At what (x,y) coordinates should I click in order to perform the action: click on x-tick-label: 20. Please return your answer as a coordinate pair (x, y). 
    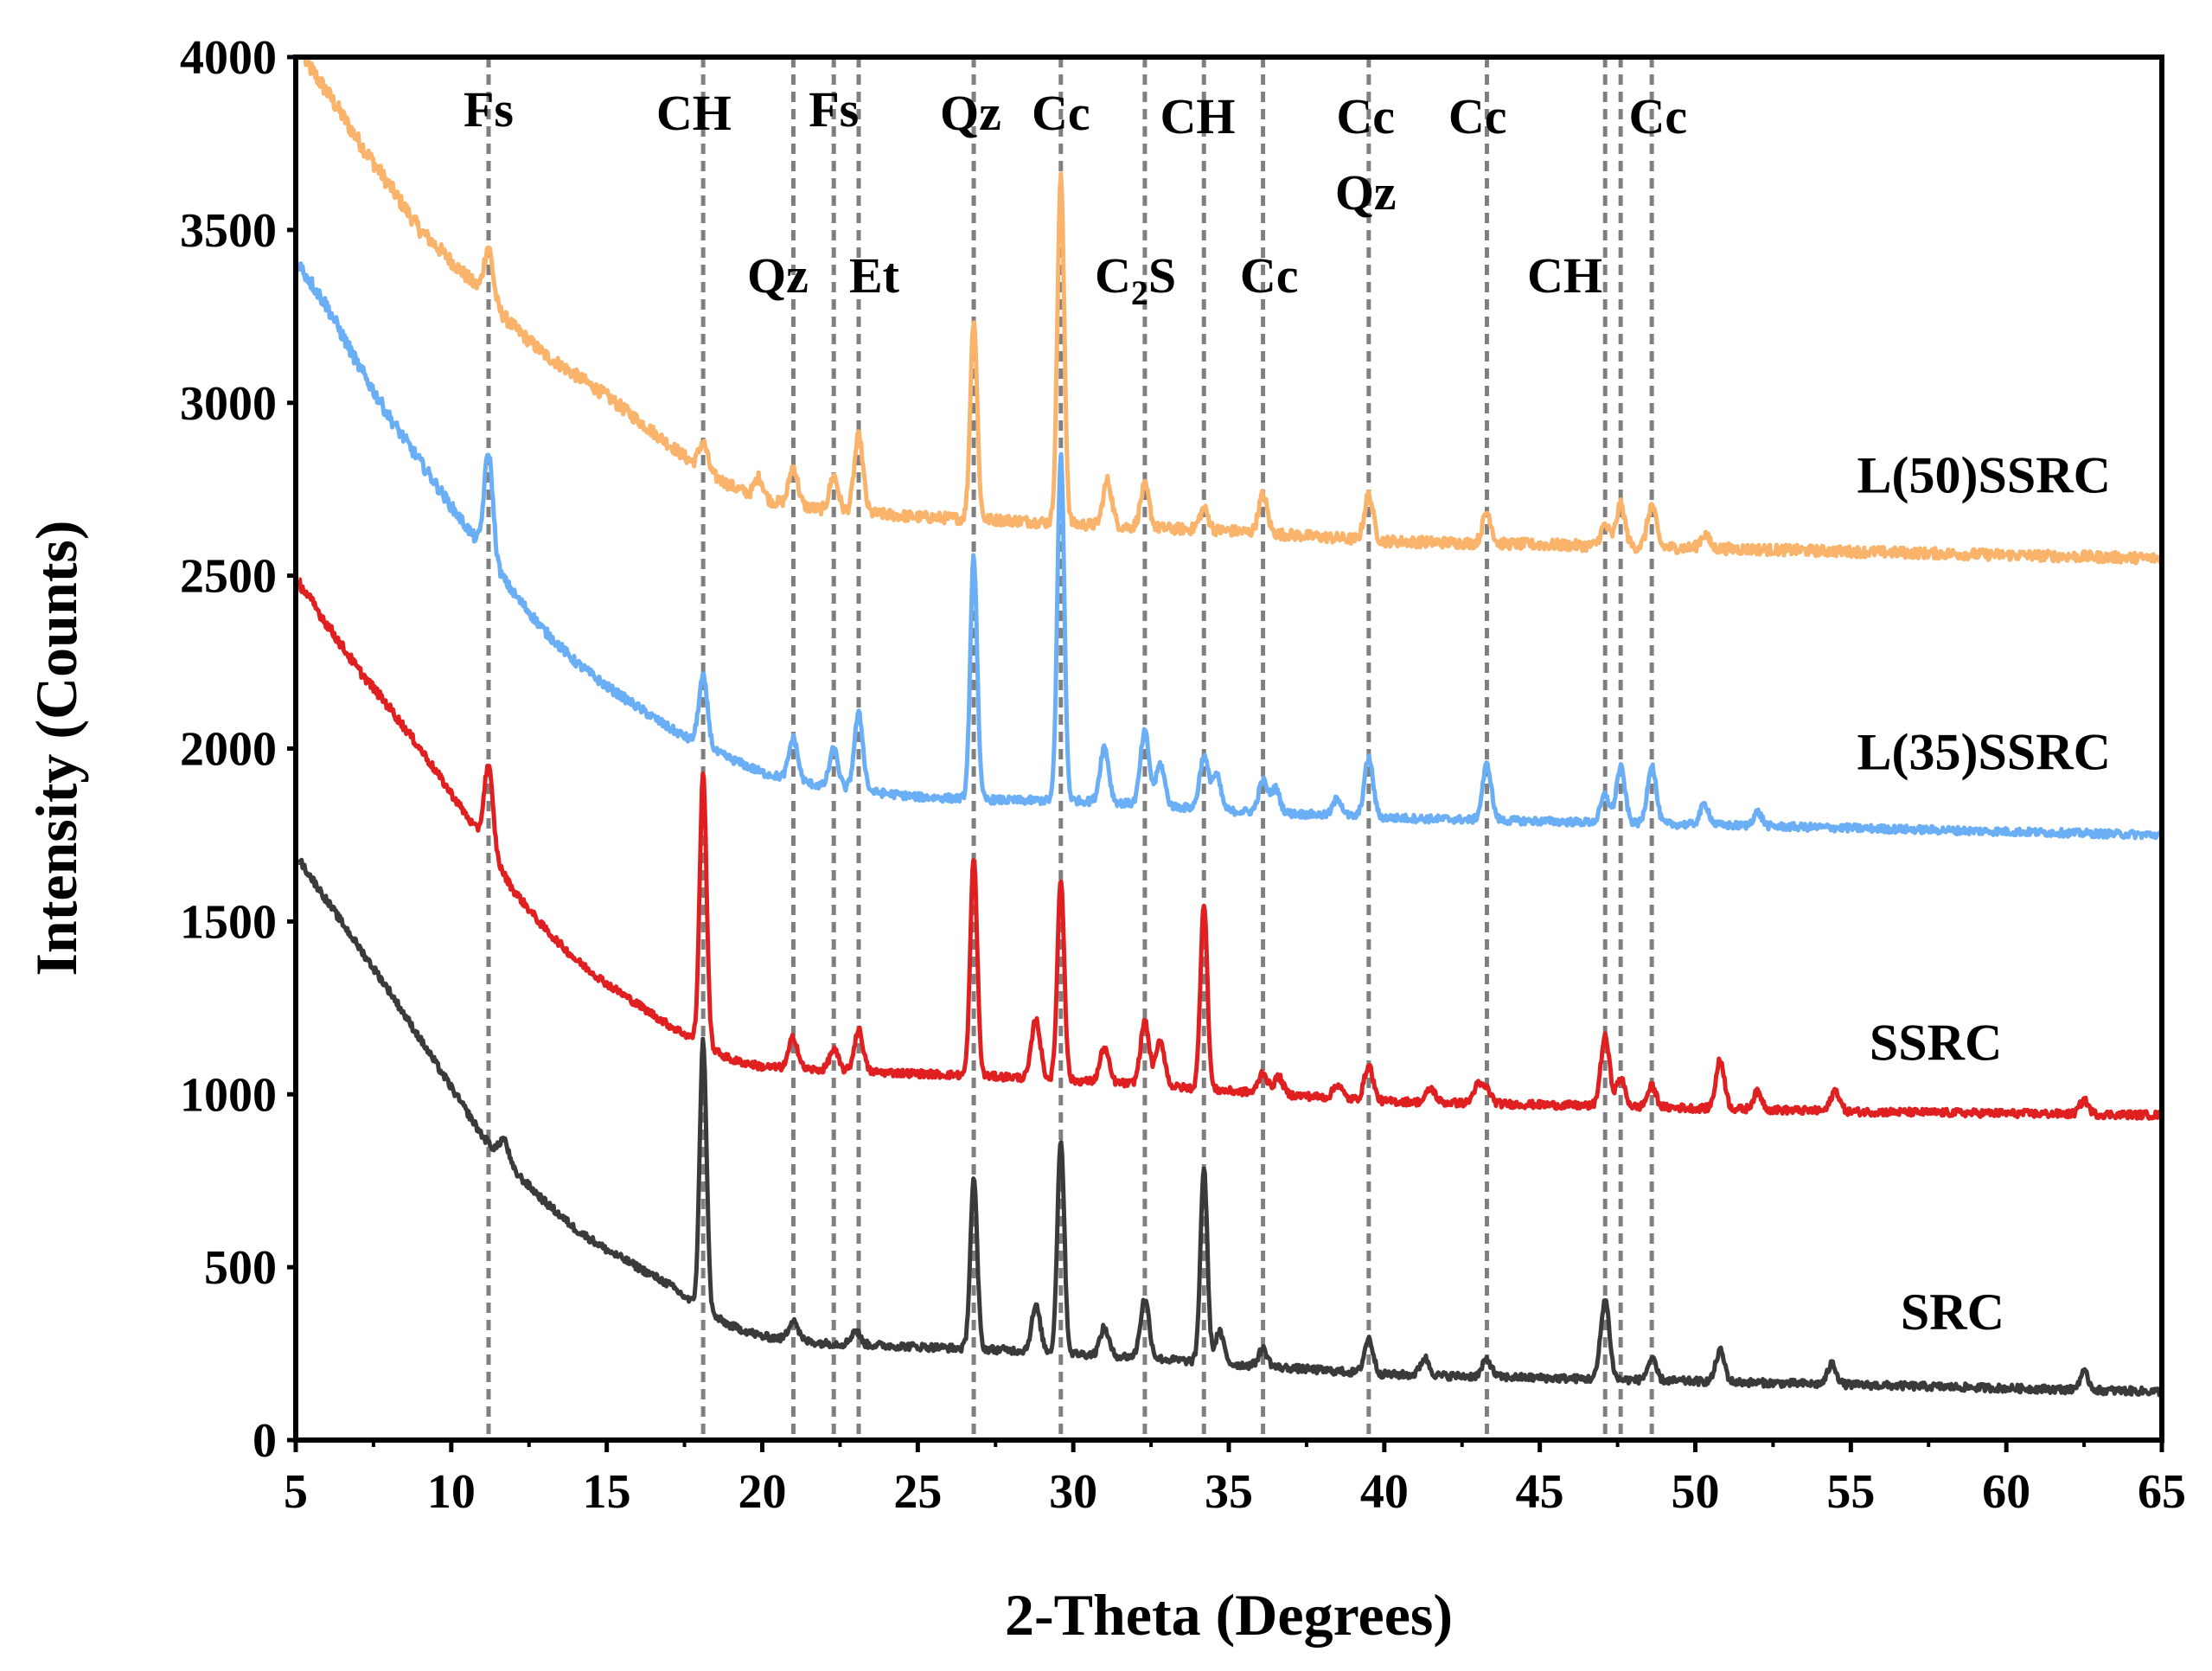
    Looking at the image, I should click on (762, 1492).